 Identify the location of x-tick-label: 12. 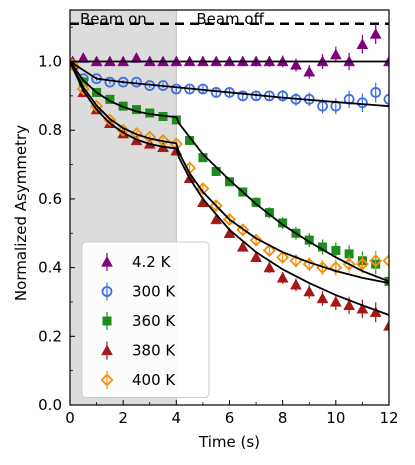
(388, 418).